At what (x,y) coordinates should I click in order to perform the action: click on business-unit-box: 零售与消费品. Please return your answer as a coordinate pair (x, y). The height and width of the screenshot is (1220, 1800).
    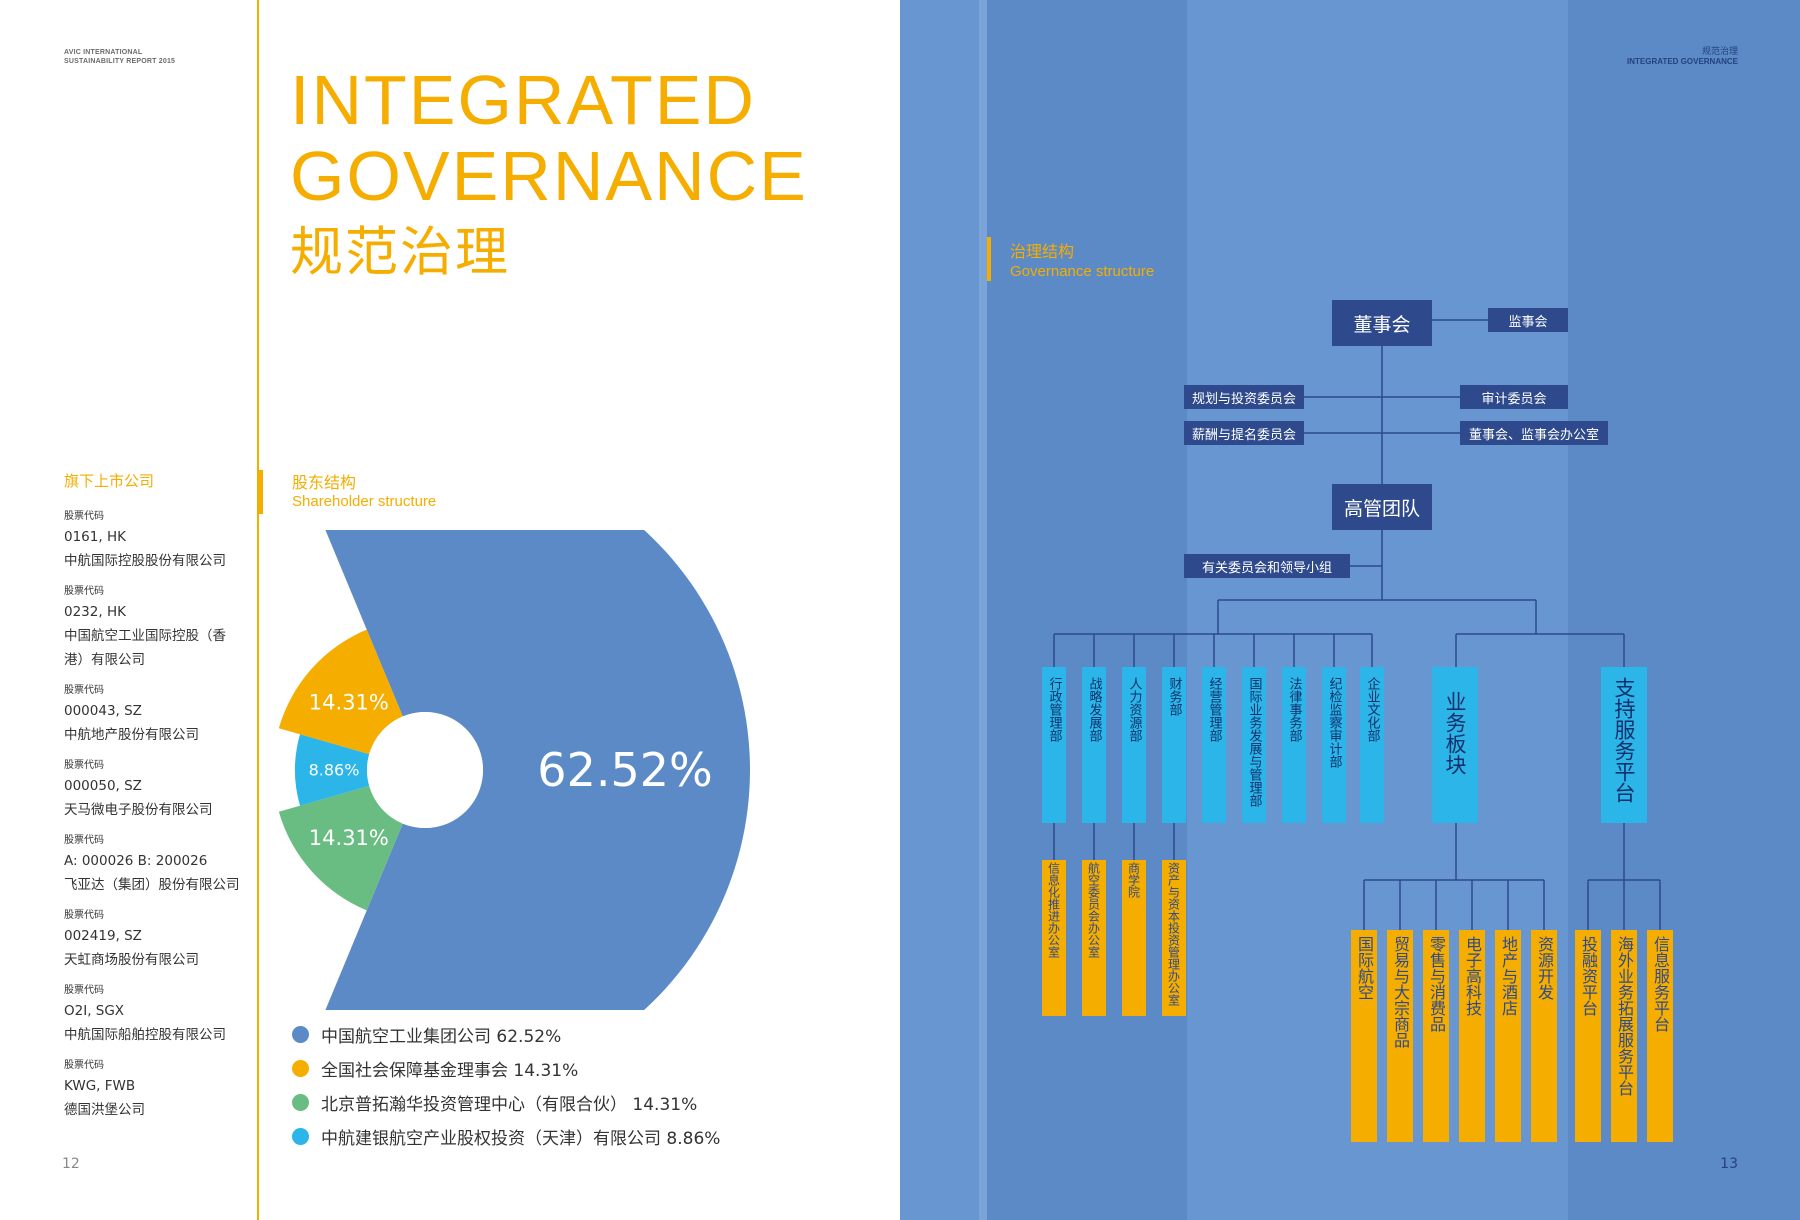
    Looking at the image, I should click on (1436, 1036).